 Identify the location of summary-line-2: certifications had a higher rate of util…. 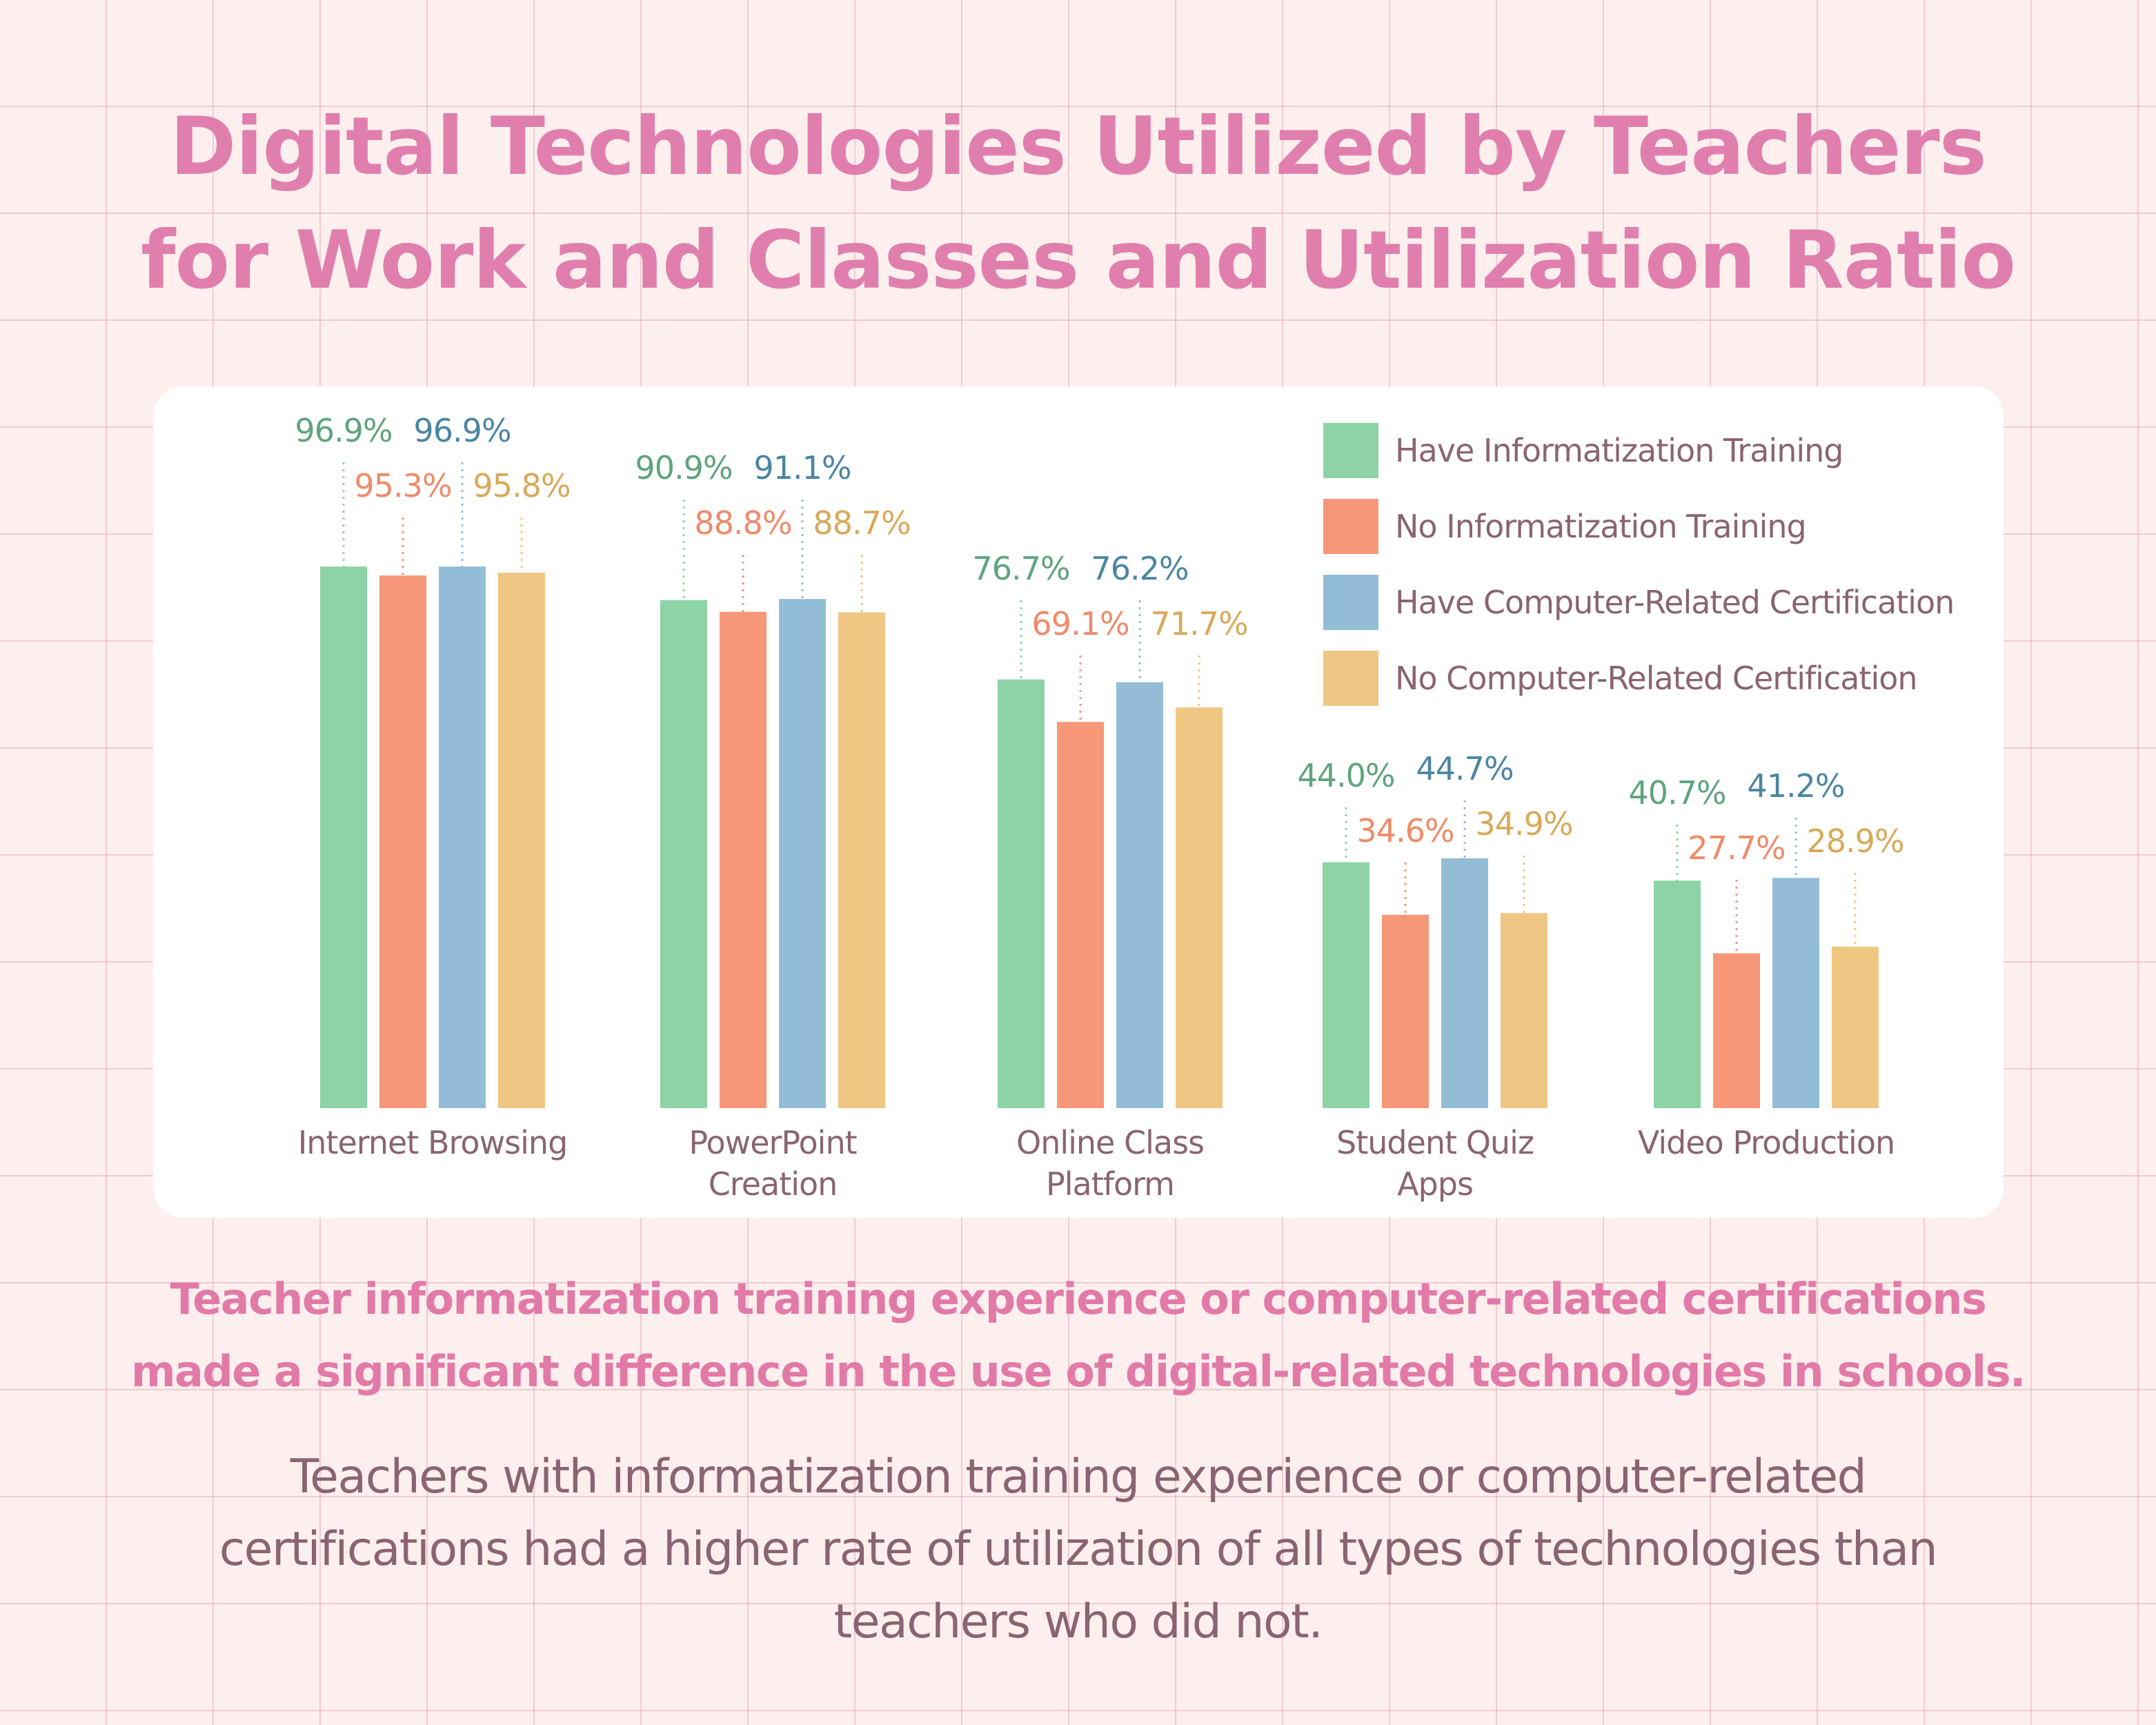
(1078, 1549).